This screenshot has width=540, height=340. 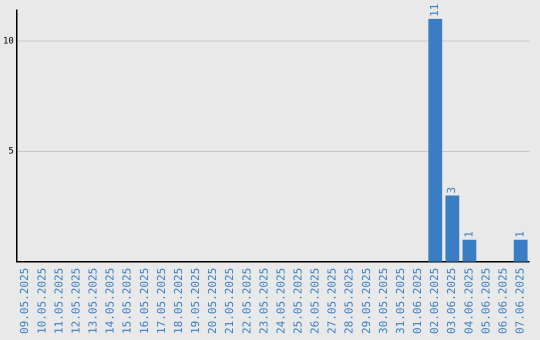 I want to click on data-label: 11, so click(x=435, y=10).